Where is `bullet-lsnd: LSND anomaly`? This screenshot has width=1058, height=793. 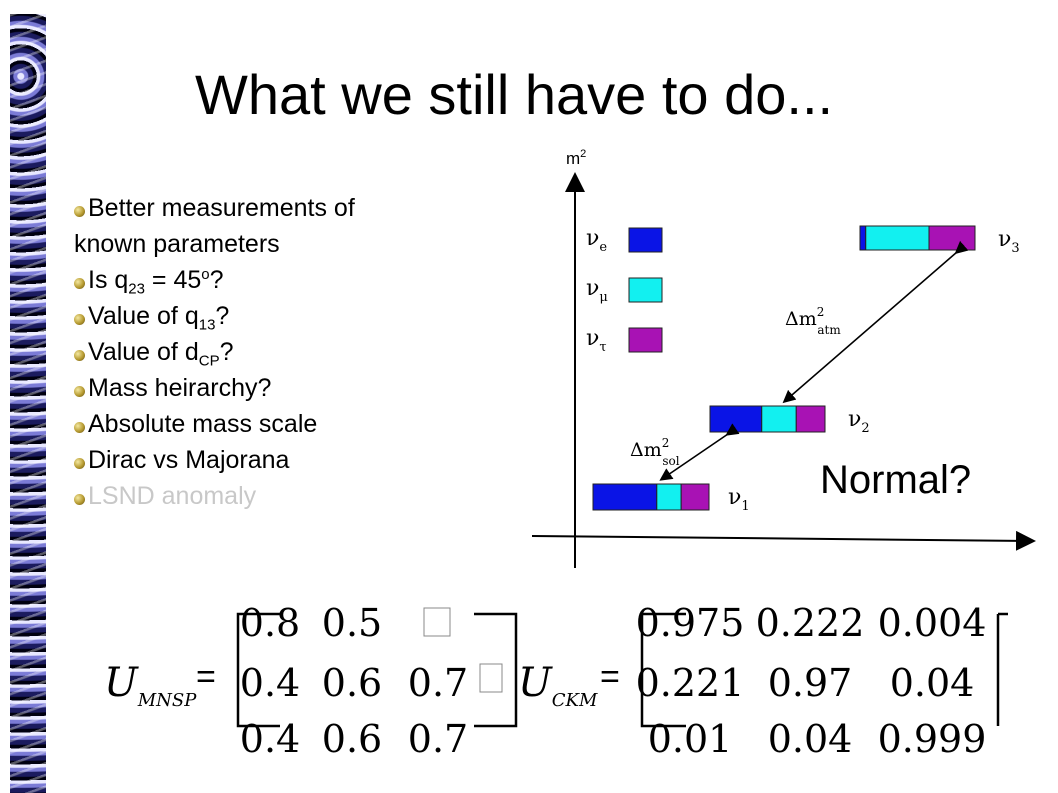
bullet-lsnd: LSND anomaly is located at coordinates (259, 496).